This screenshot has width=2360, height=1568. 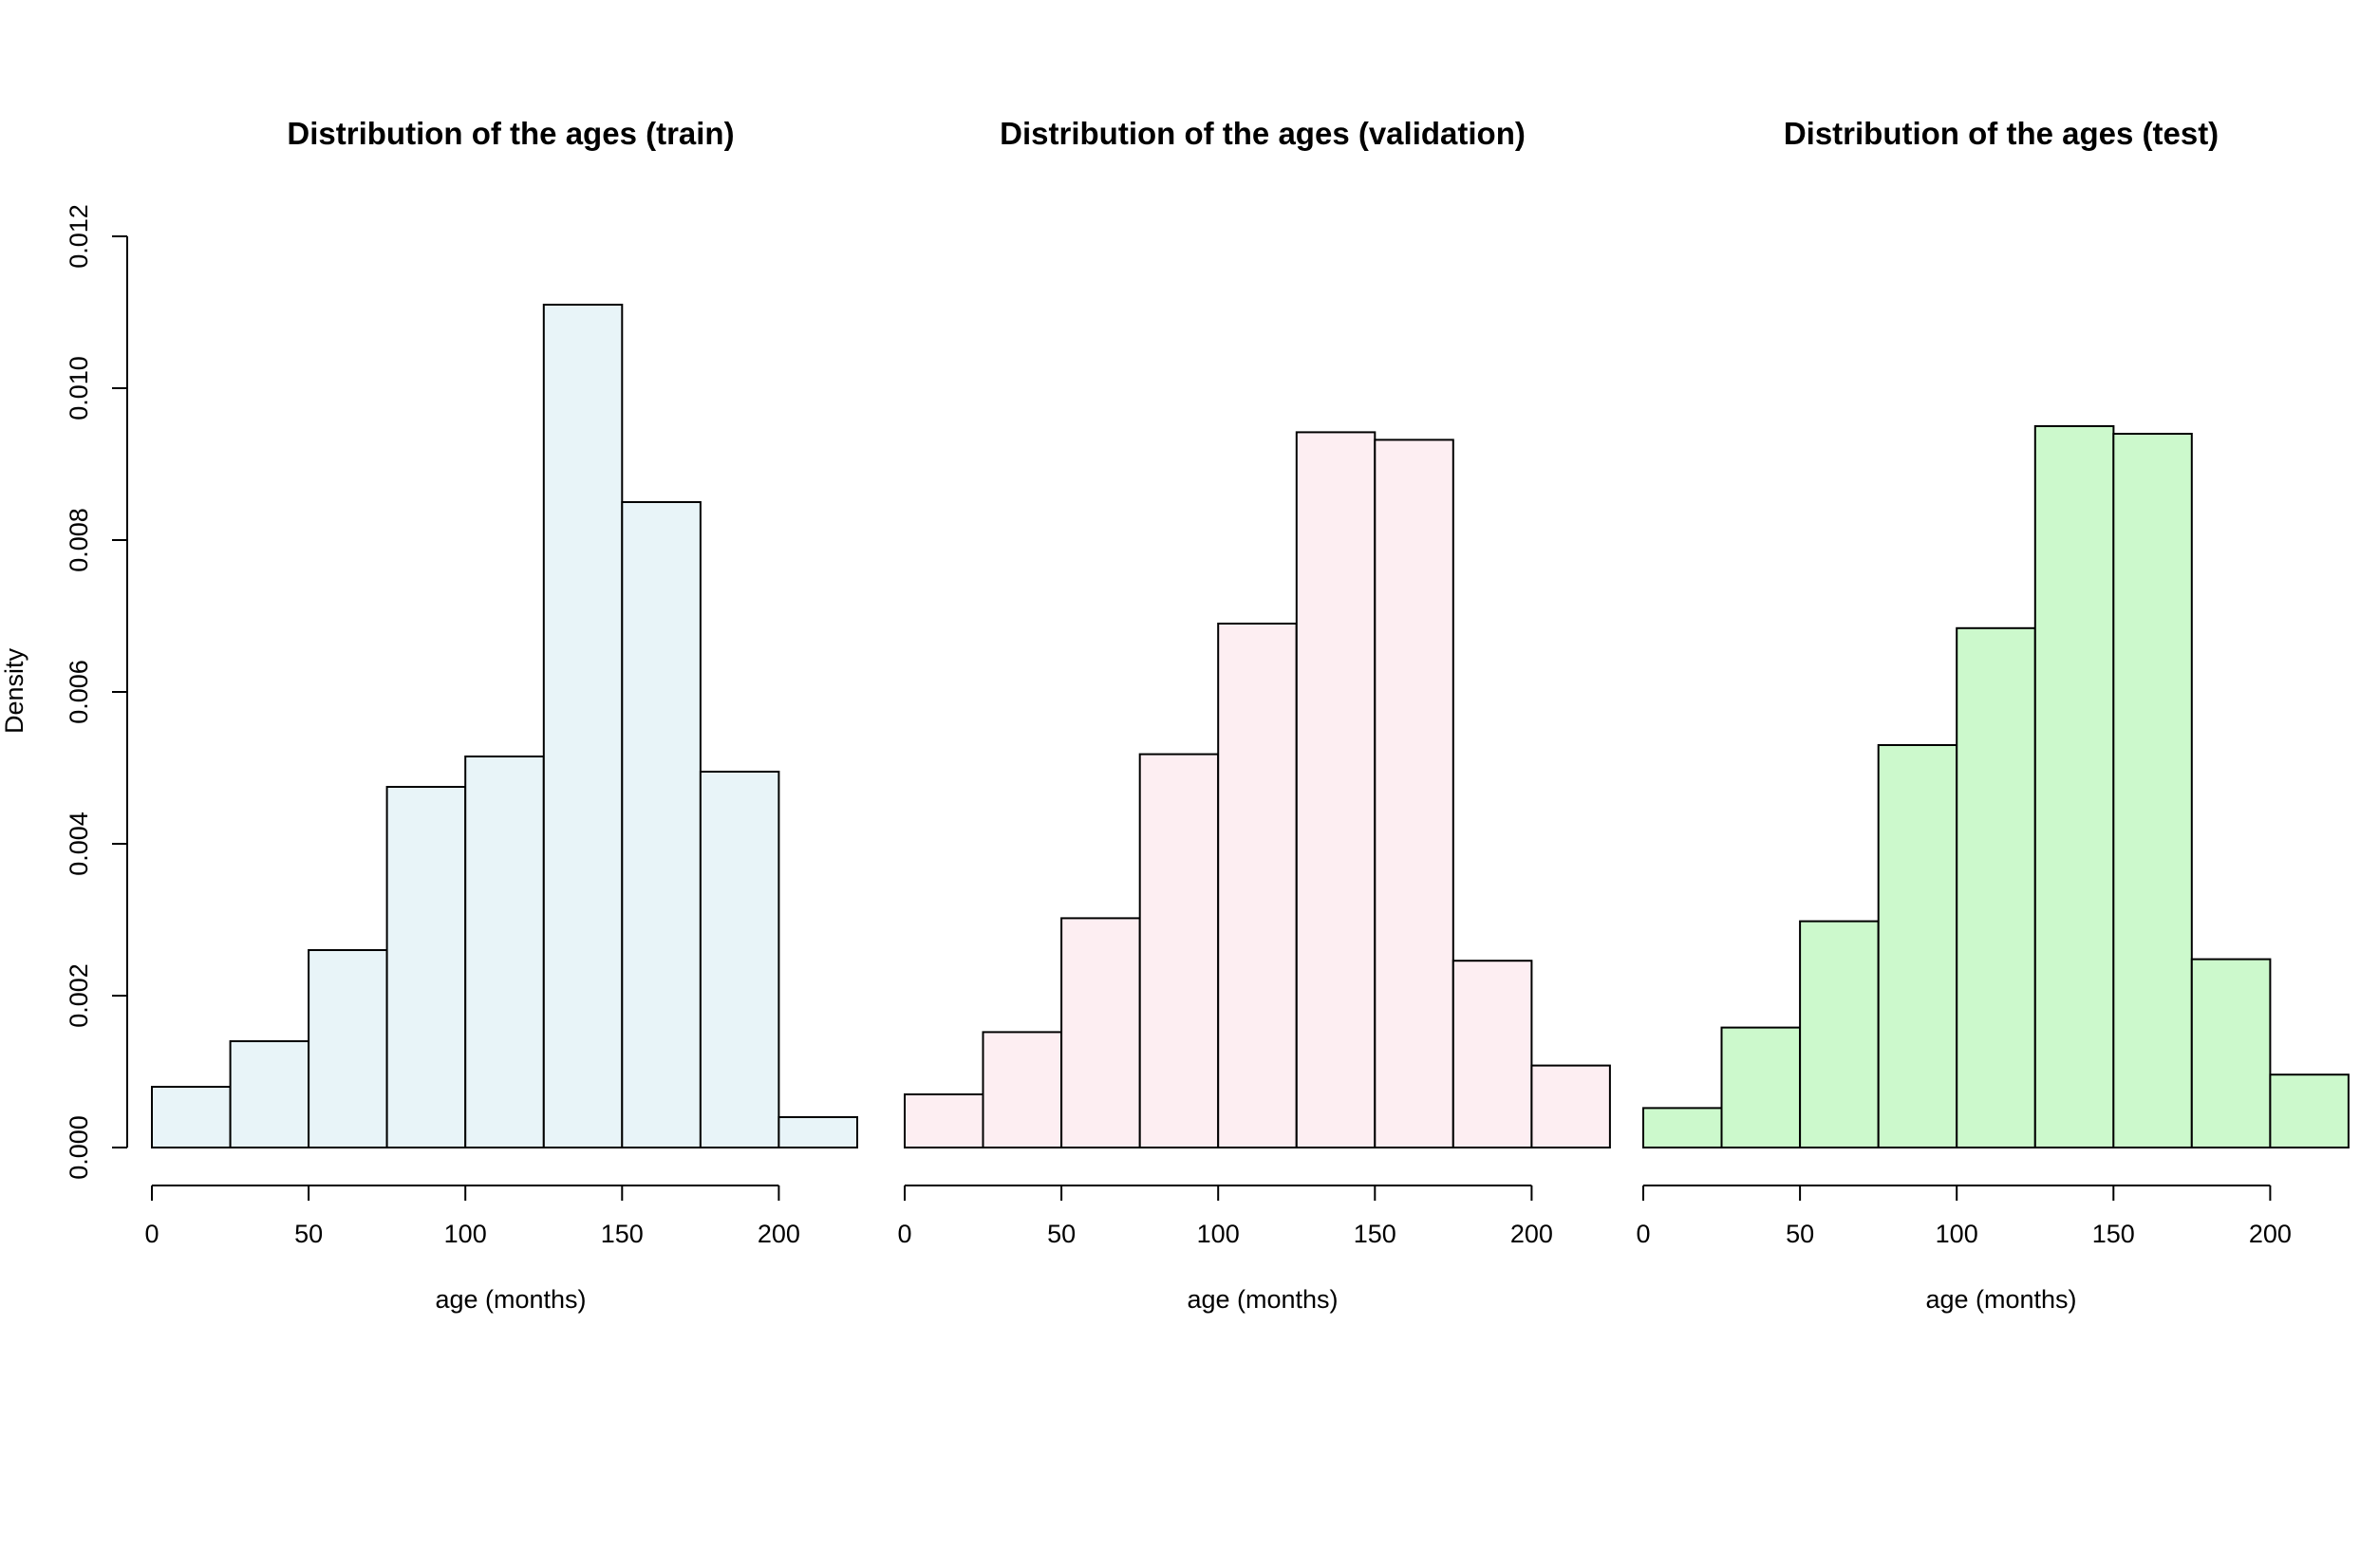 What do you see at coordinates (14, 690) in the screenshot?
I see `y-axis-label: Density` at bounding box center [14, 690].